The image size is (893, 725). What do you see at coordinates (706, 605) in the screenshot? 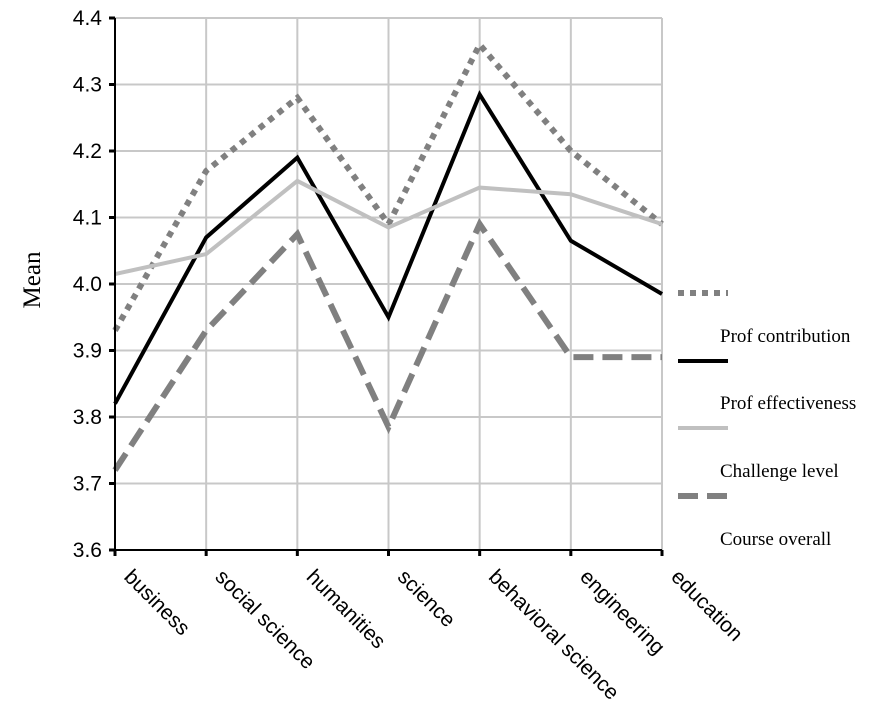
I see `x-tick-label: education` at bounding box center [706, 605].